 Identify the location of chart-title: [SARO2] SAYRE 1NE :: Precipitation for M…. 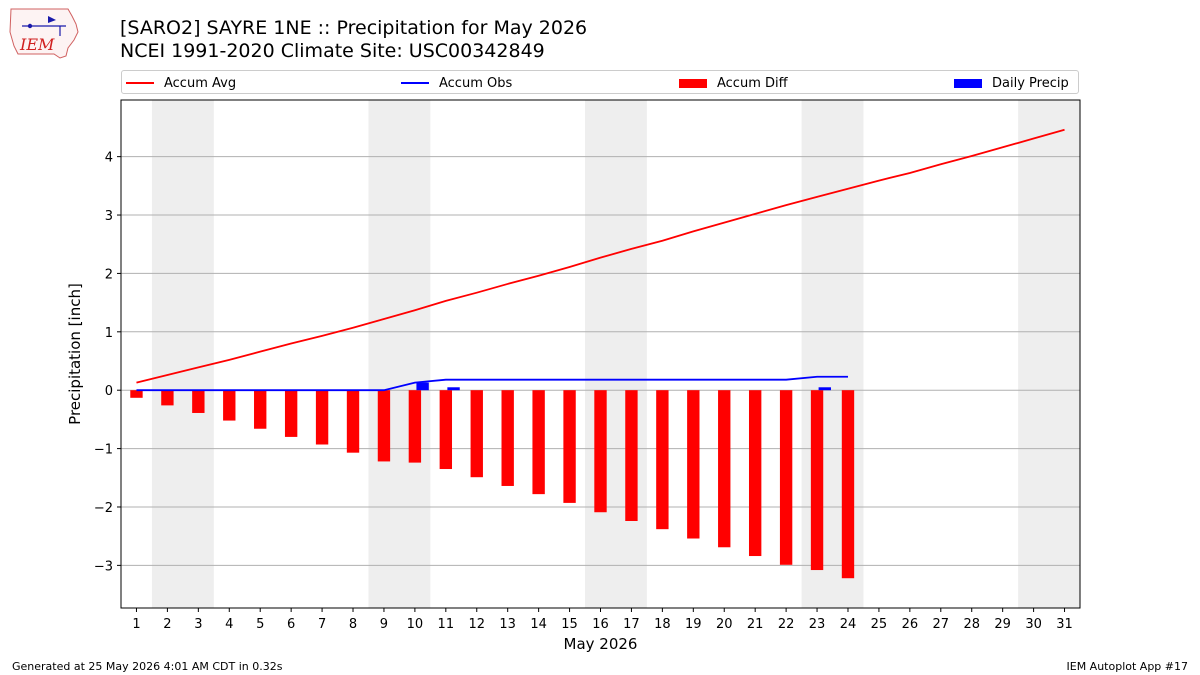
(354, 28).